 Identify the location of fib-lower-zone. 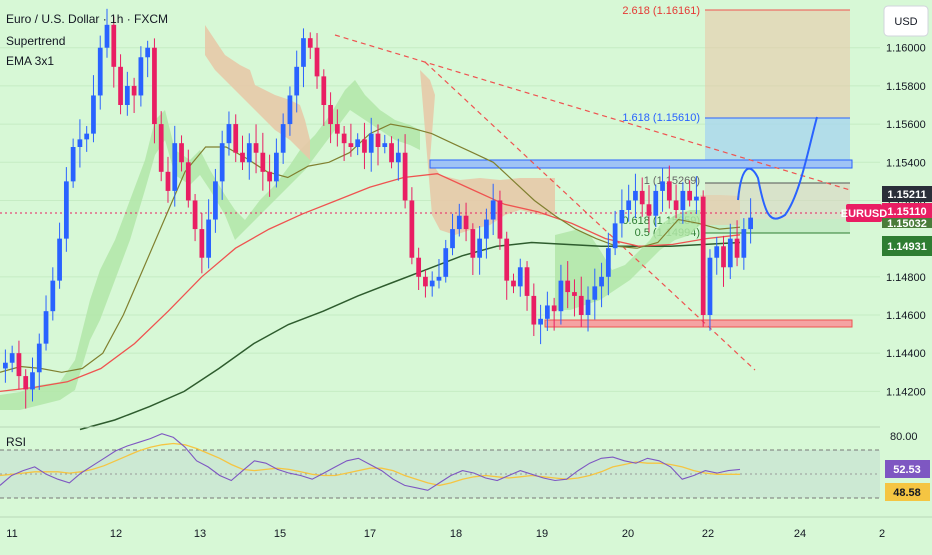
(777, 226).